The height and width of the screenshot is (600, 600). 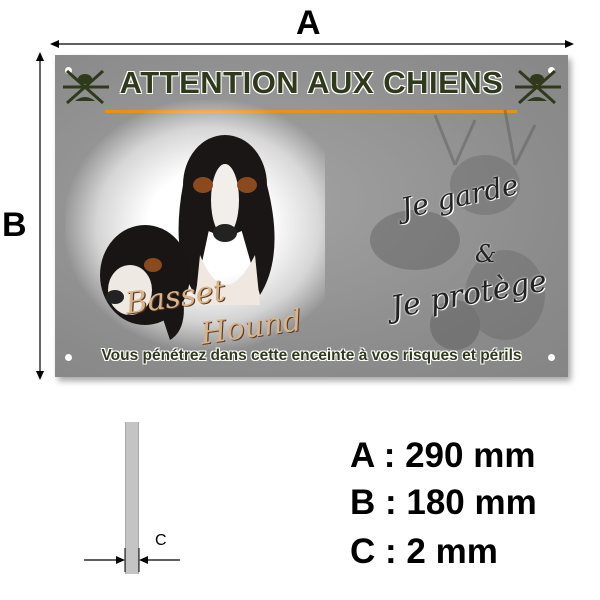 I want to click on wildlife-illustration, so click(x=457, y=229).